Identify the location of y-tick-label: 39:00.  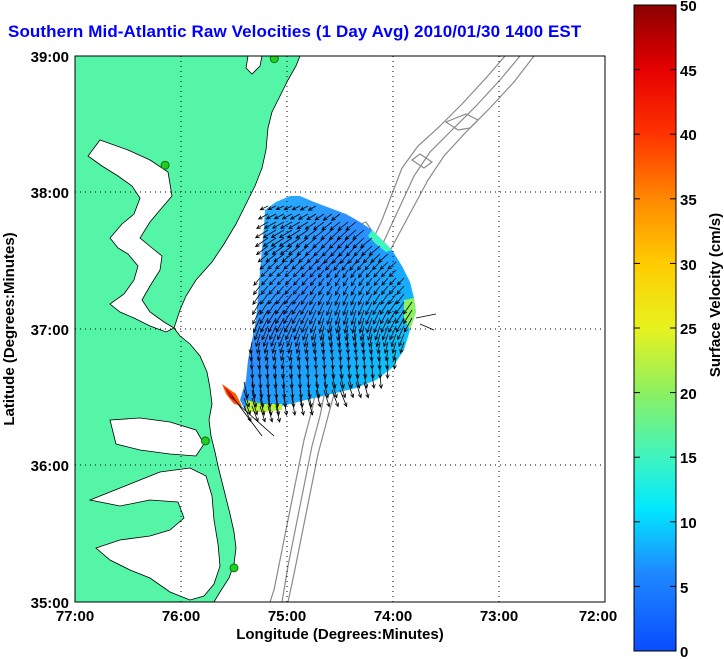
(50, 57).